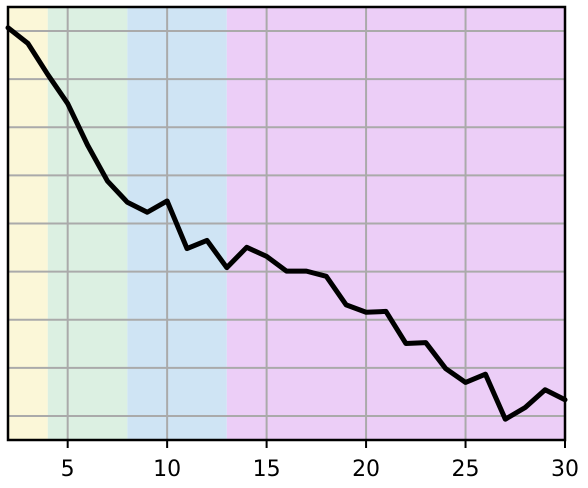  Describe the element at coordinates (565, 469) in the screenshot. I see `x-tick-label: 30` at that location.